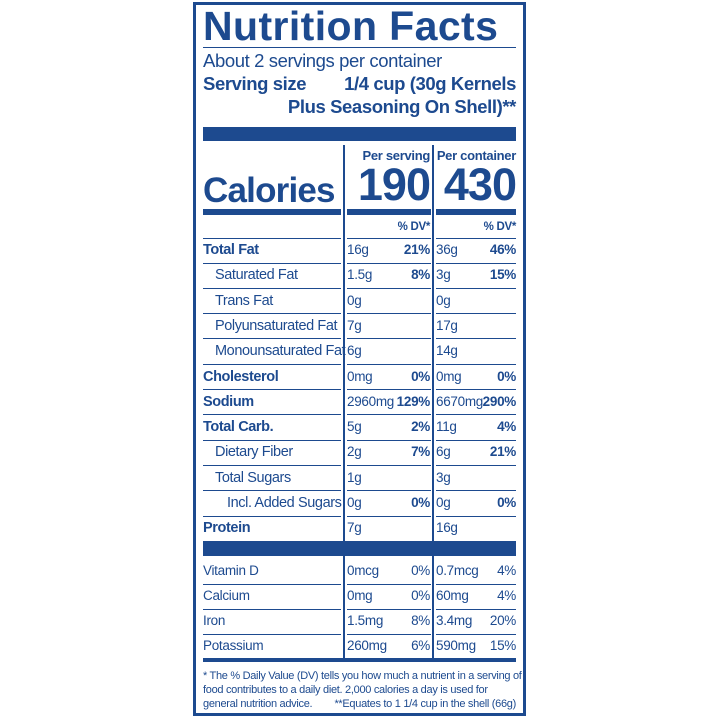  I want to click on vitamin-name: Potassium, so click(233, 645).